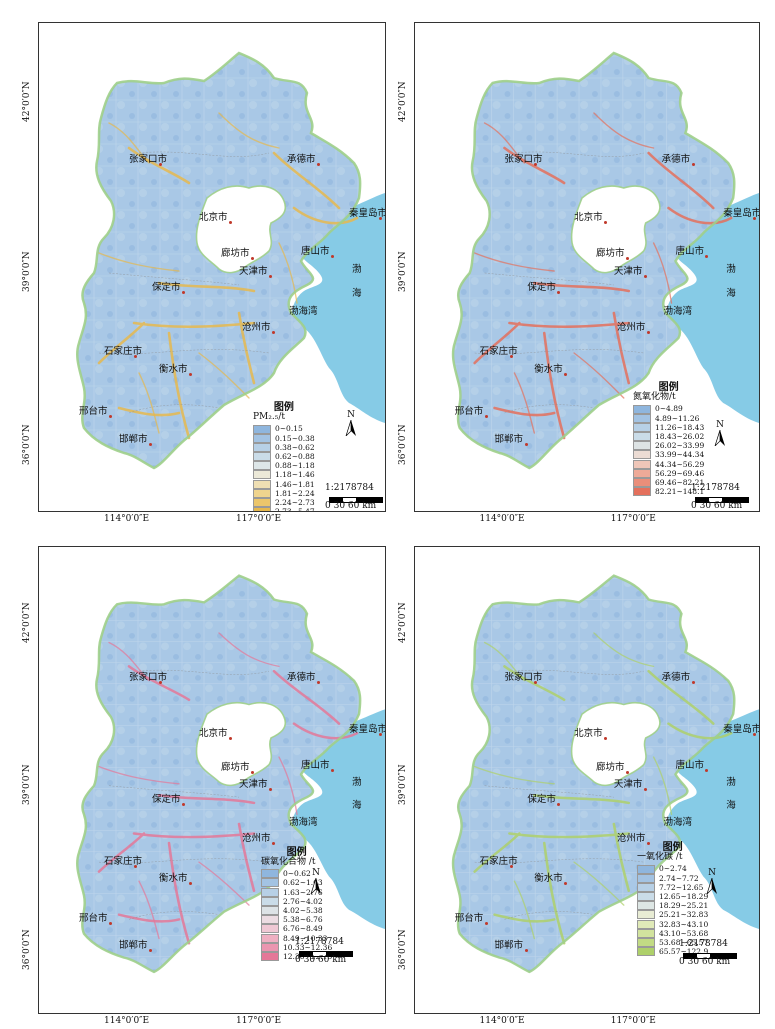 Image resolution: width=775 pixels, height=1029 pixels. I want to click on legend-row: 65.57~122.9, so click(672, 952).